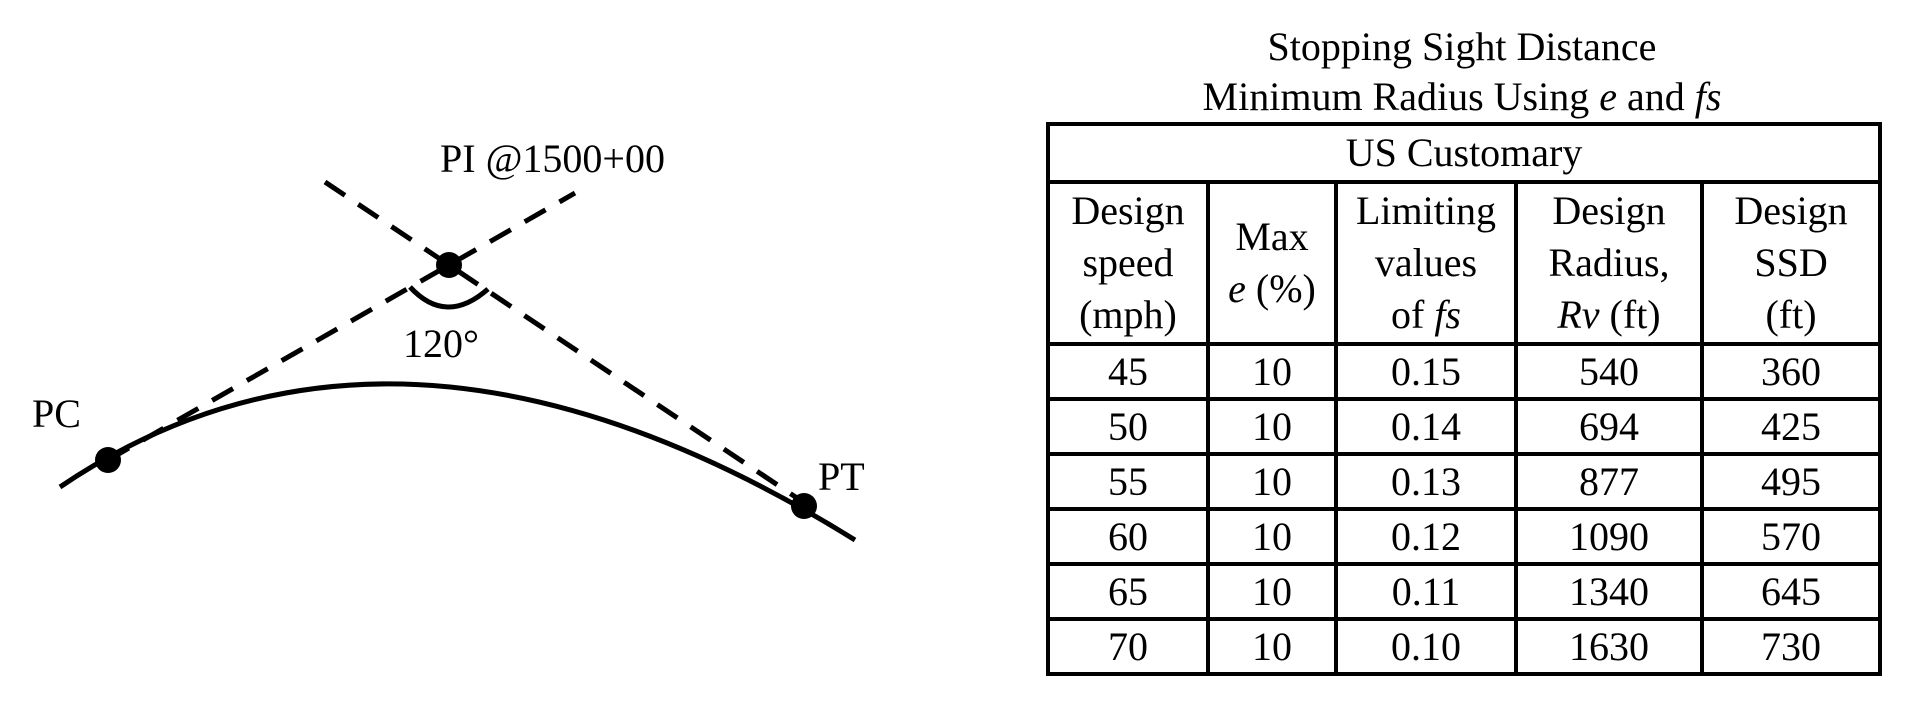  I want to click on title-prefix: Minimum Radius Using, so click(1401, 96).